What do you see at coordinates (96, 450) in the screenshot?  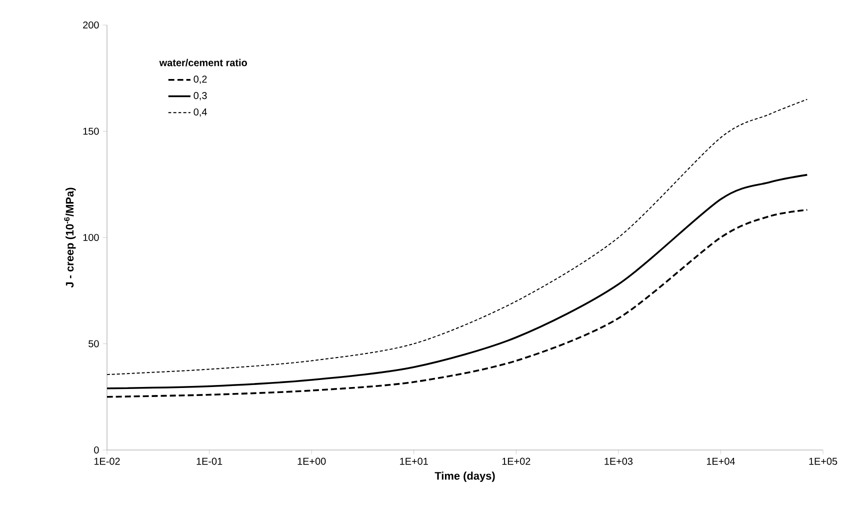 I see `y-tick-label: 0` at bounding box center [96, 450].